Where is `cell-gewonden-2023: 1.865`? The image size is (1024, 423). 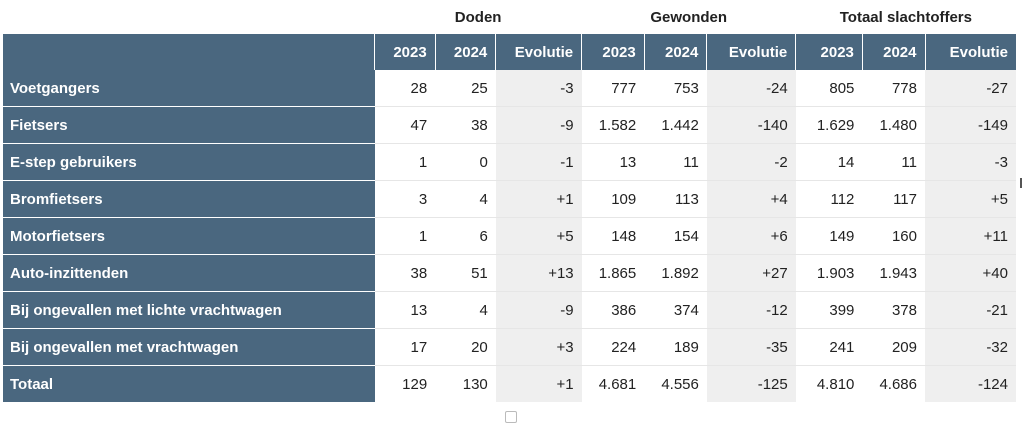
cell-gewonden-2023: 1.865 is located at coordinates (613, 273).